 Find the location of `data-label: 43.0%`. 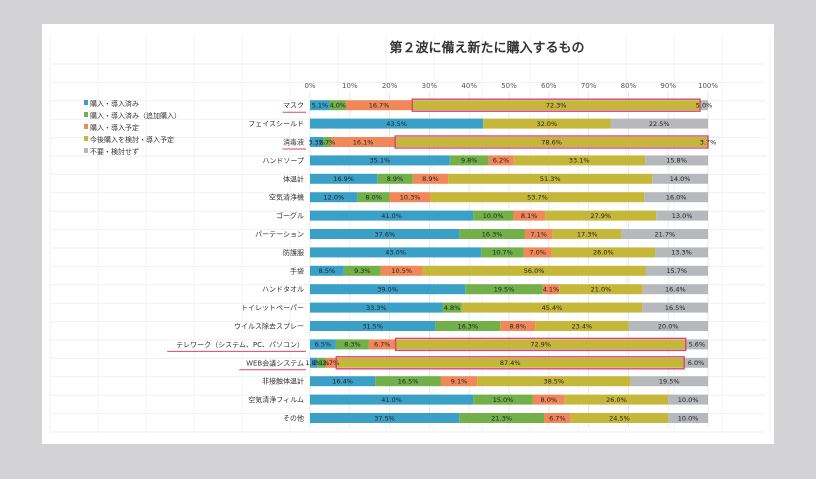

data-label: 43.0% is located at coordinates (395, 253).